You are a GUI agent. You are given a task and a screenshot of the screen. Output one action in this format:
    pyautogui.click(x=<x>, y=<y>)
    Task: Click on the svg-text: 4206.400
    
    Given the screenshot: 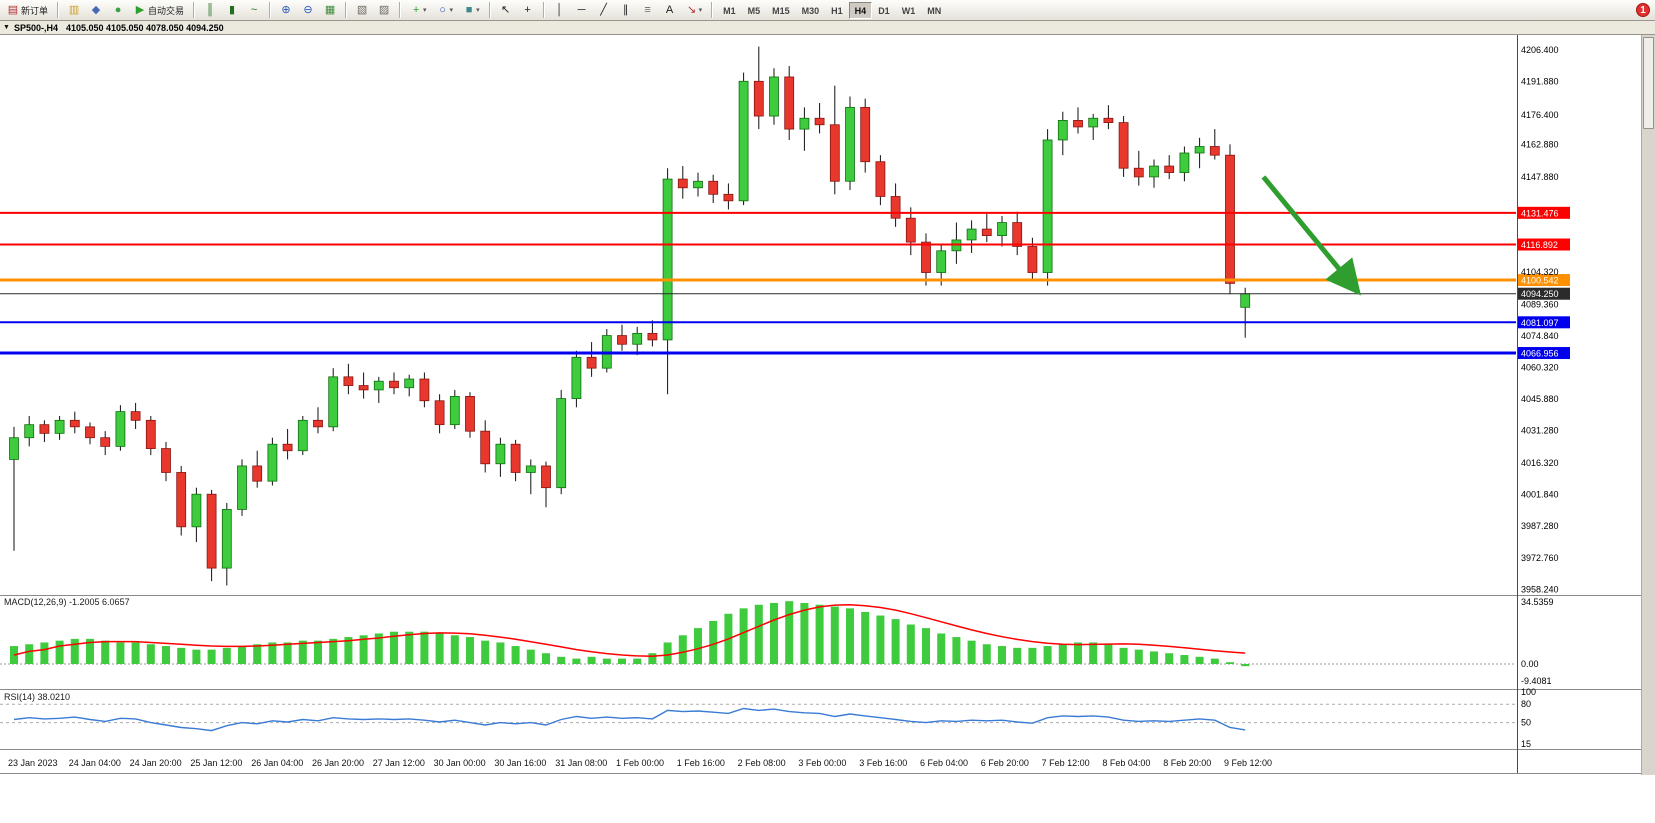 What is the action you would take?
    pyautogui.click(x=1540, y=50)
    